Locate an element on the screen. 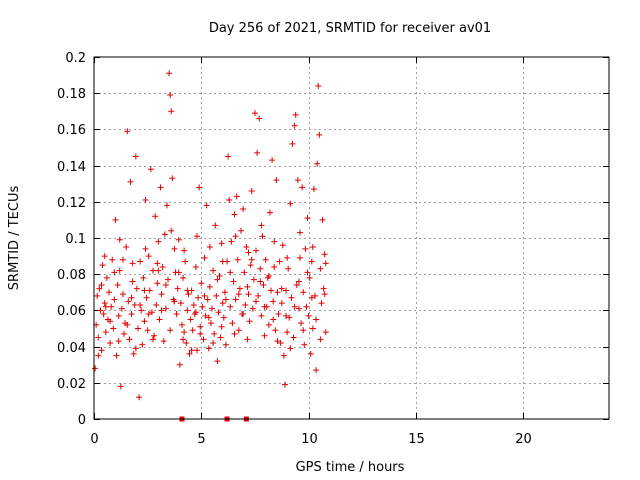  y-tick-label: 0.14 is located at coordinates (71, 167).